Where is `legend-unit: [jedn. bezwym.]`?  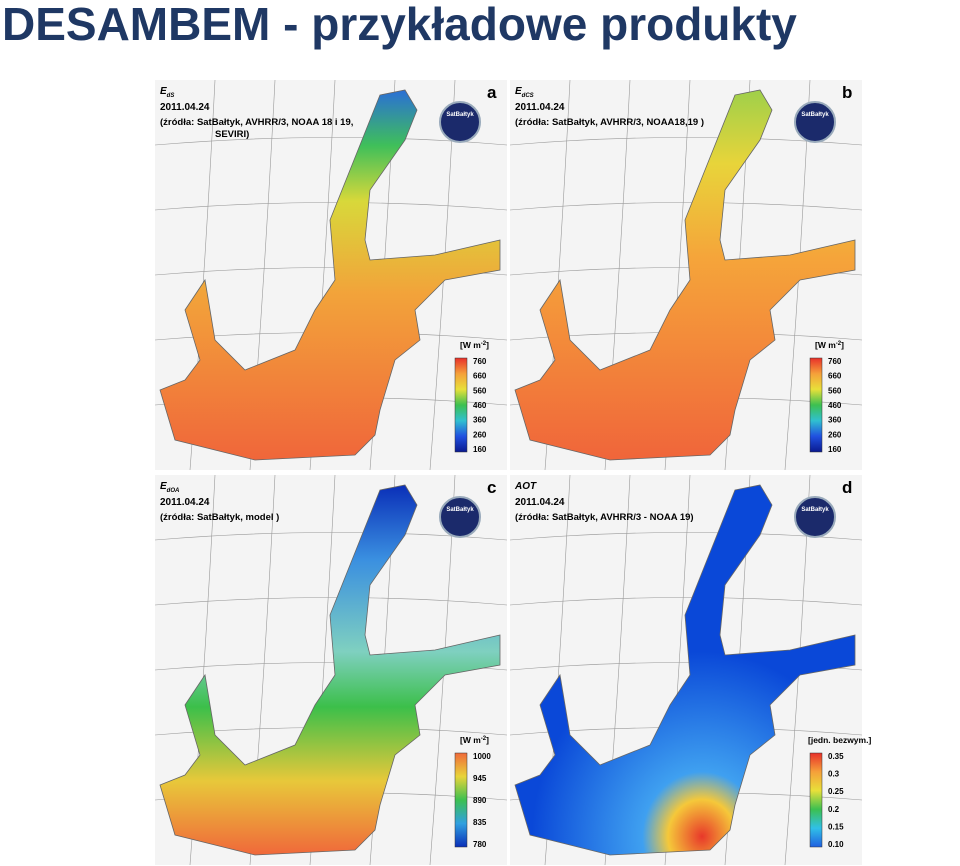 legend-unit: [jedn. bezwym.] is located at coordinates (839, 740).